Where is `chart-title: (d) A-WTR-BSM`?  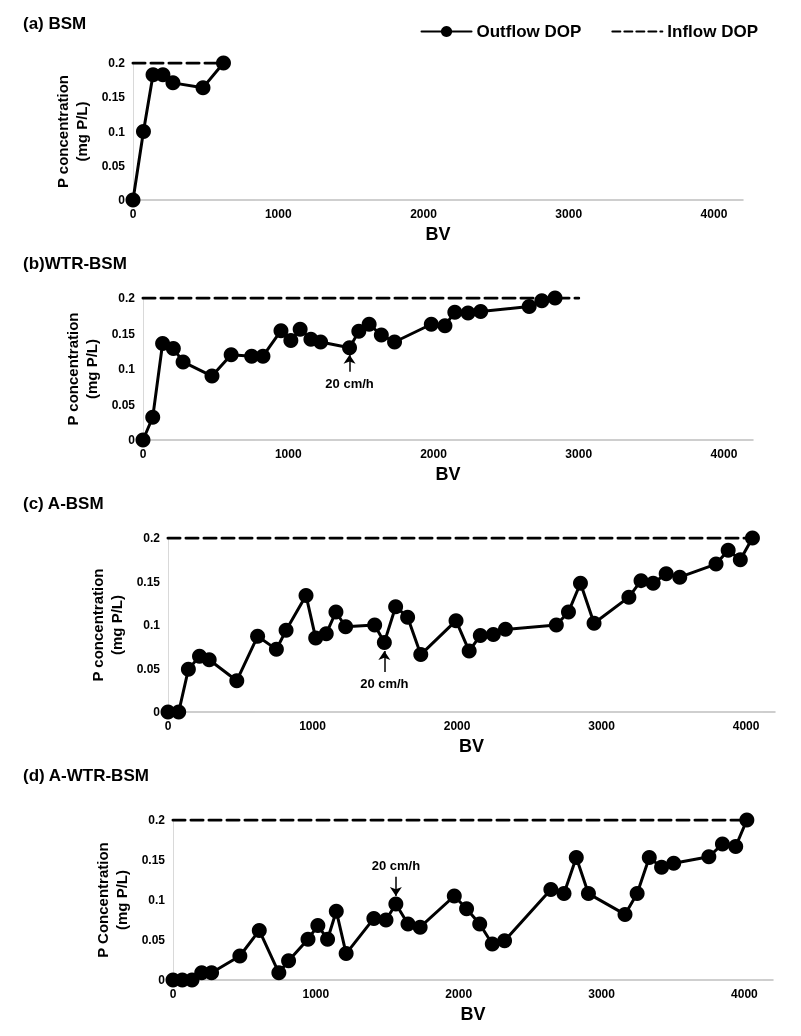
chart-title: (d) A-WTR-BSM is located at coordinates (86, 775).